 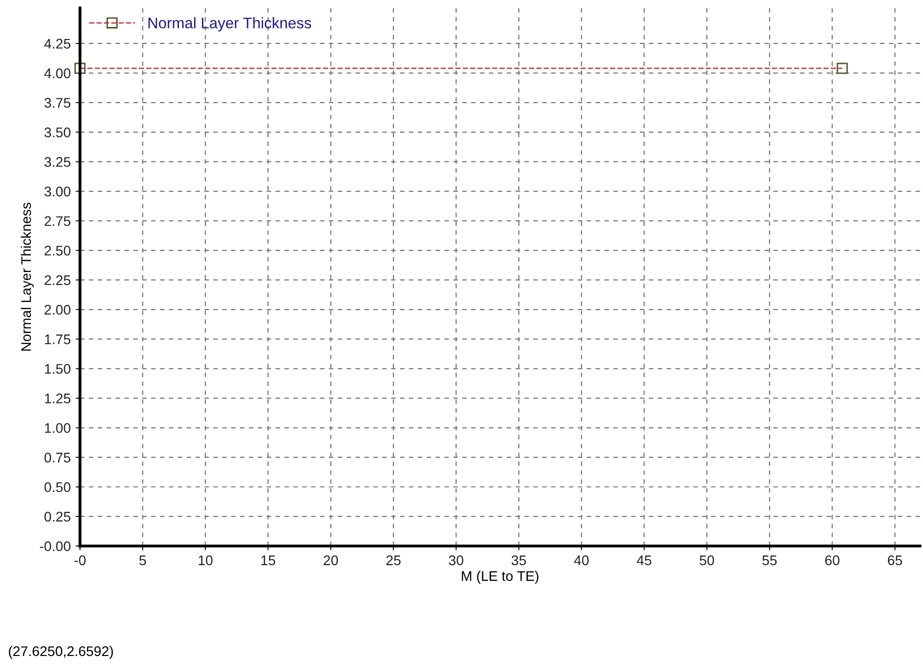 What do you see at coordinates (769, 561) in the screenshot?
I see `x-tick-label: 55` at bounding box center [769, 561].